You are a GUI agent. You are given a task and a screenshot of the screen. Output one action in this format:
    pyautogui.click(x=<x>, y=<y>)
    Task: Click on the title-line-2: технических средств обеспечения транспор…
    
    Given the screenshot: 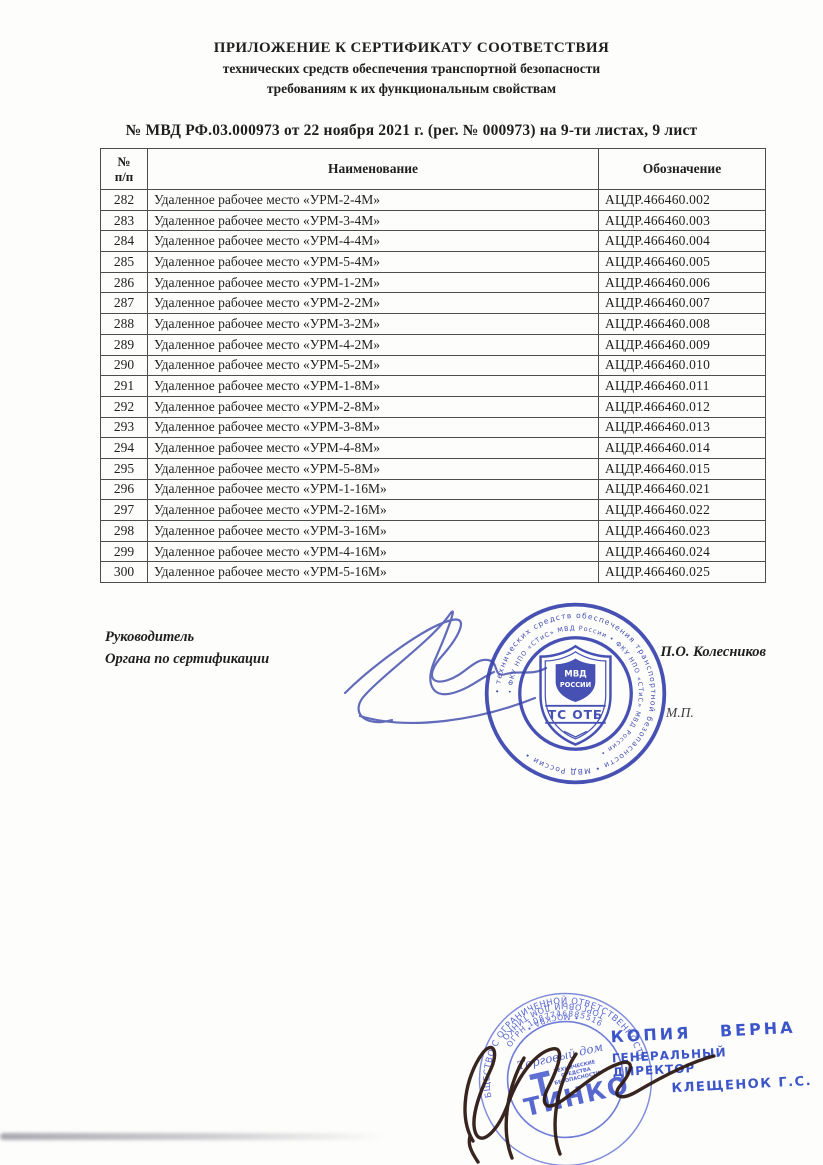 What is the action you would take?
    pyautogui.click(x=411, y=68)
    